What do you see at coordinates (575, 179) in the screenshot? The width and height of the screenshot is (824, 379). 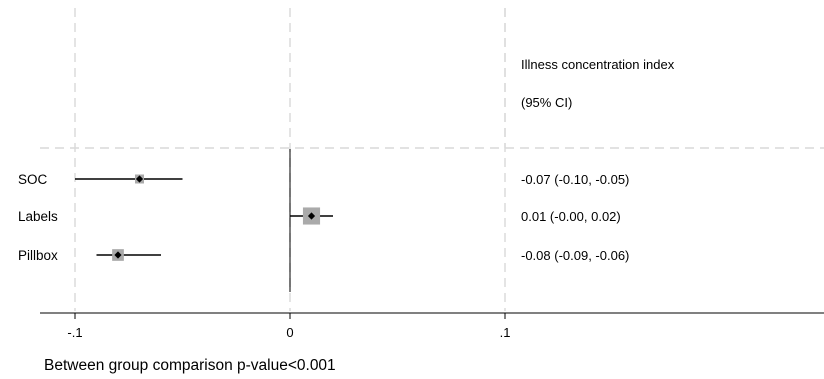 I see `ci-text: -0.07 (-0.10, -0.05)` at bounding box center [575, 179].